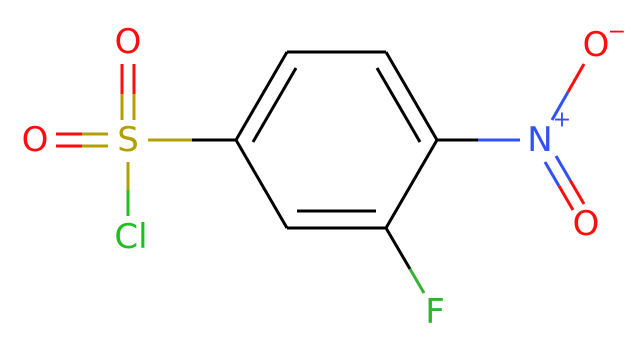 The height and width of the screenshot is (347, 642). Describe the element at coordinates (617, 32) in the screenshot. I see `charge: −` at that location.